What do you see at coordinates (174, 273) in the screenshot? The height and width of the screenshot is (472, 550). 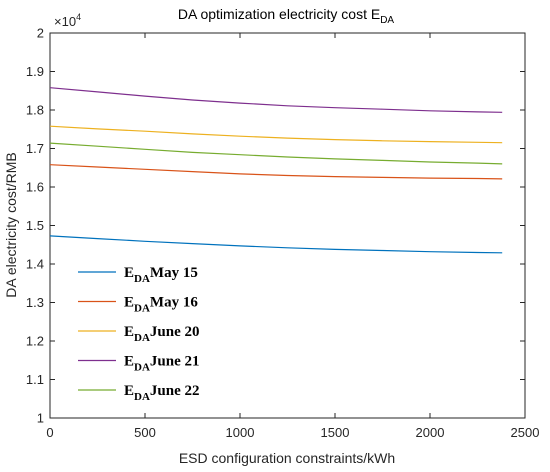 I see `legend-label: May 15` at bounding box center [174, 273].